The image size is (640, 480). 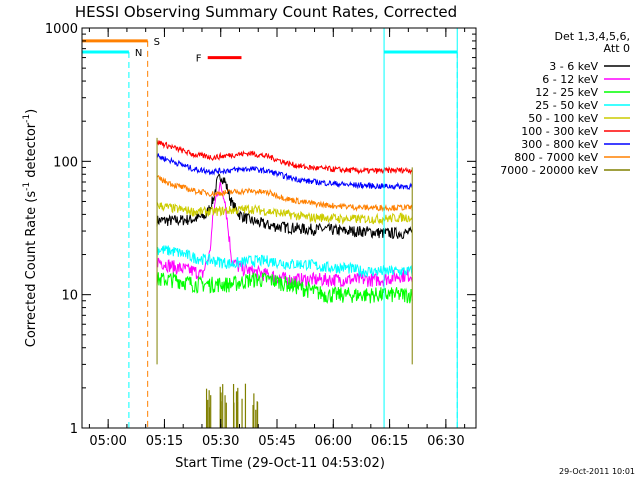 I want to click on y-axis-label: Corrected Count Rate (s-1 detector-1), so click(x=30, y=228).